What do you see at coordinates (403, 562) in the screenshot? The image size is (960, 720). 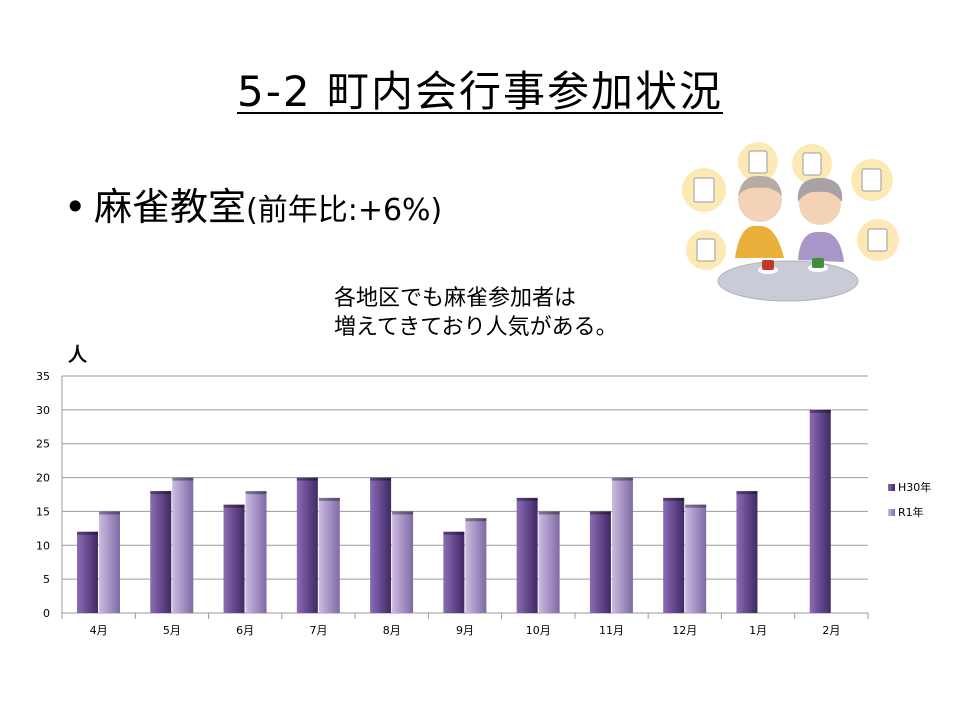 I see `bar-R1年-8月` at bounding box center [403, 562].